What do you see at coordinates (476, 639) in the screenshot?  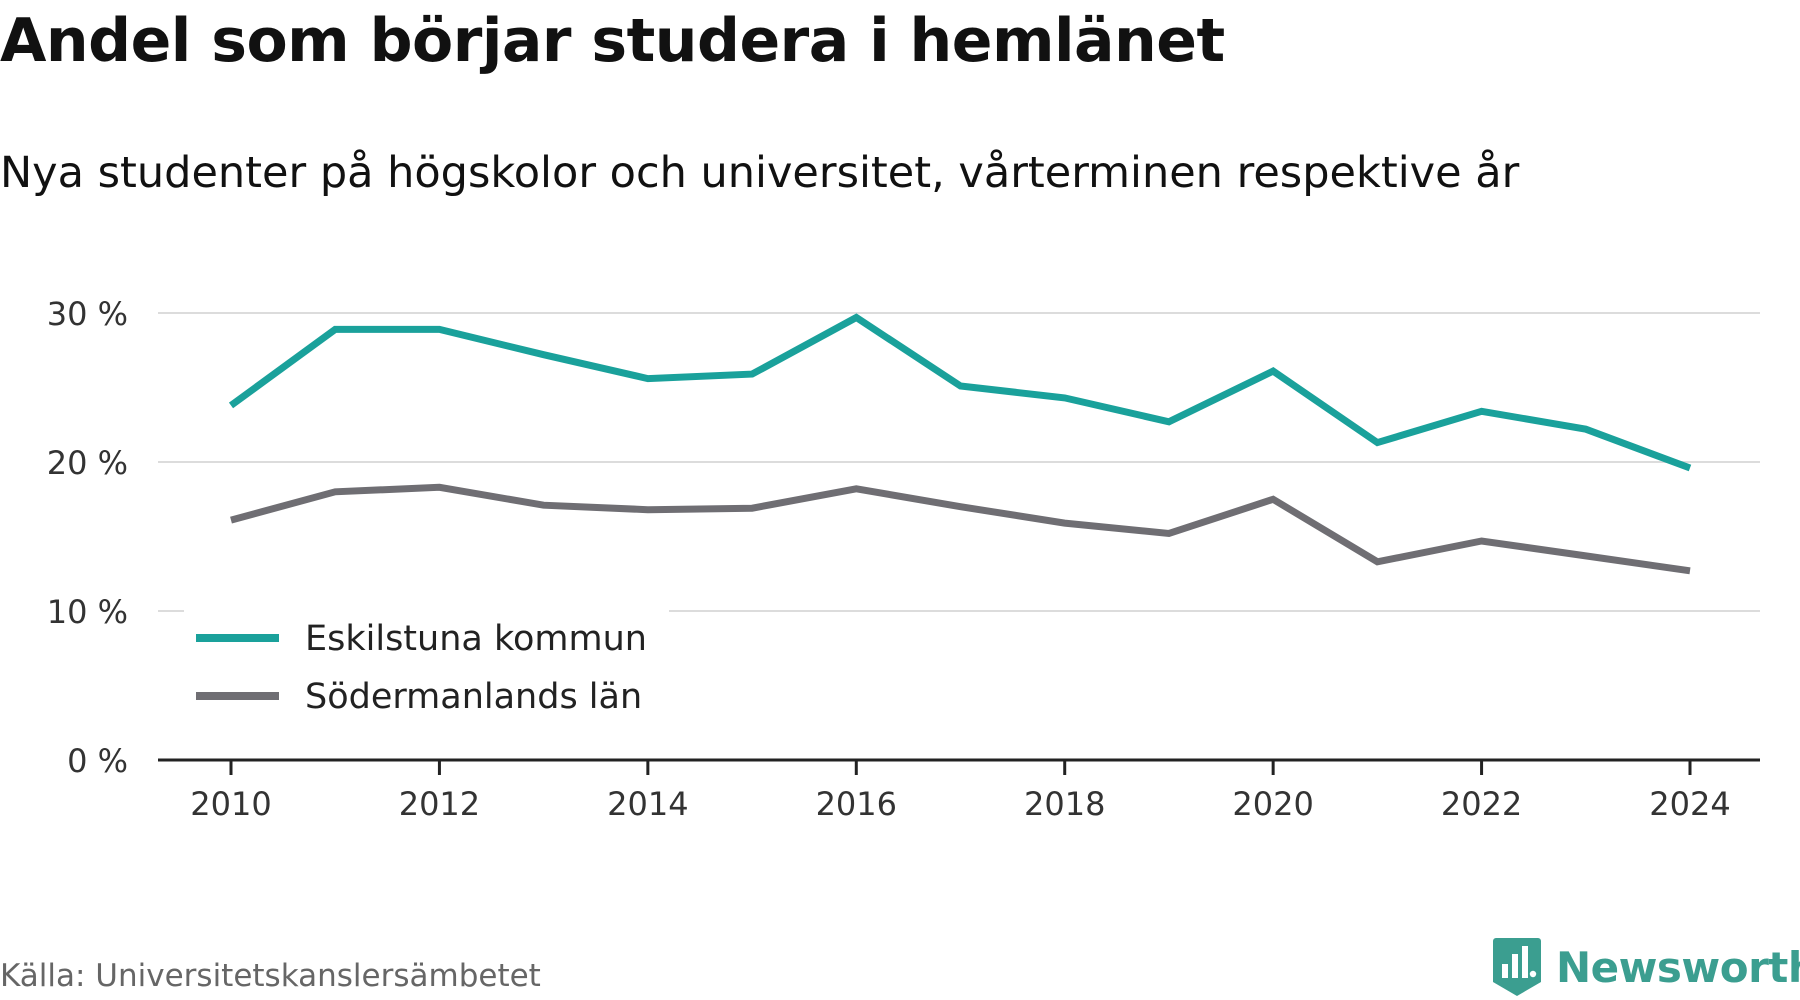 I see `legend-label: Eskilstuna kommun` at bounding box center [476, 639].